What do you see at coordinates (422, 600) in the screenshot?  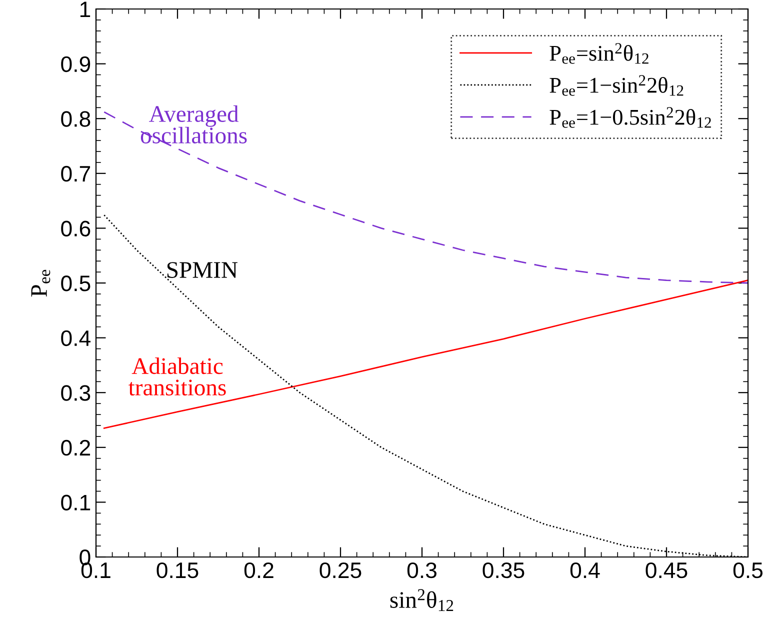 I see `x-axis-title: sin$^{2}$θ$_{12}$` at bounding box center [422, 600].